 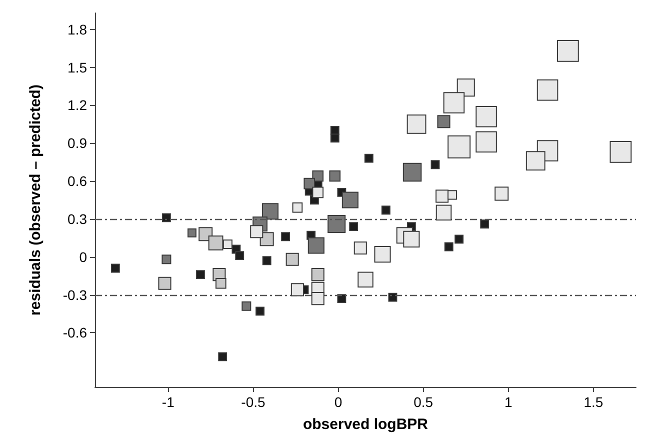 What do you see at coordinates (75, 294) in the screenshot?
I see `y-tick-label: -0.3` at bounding box center [75, 294].